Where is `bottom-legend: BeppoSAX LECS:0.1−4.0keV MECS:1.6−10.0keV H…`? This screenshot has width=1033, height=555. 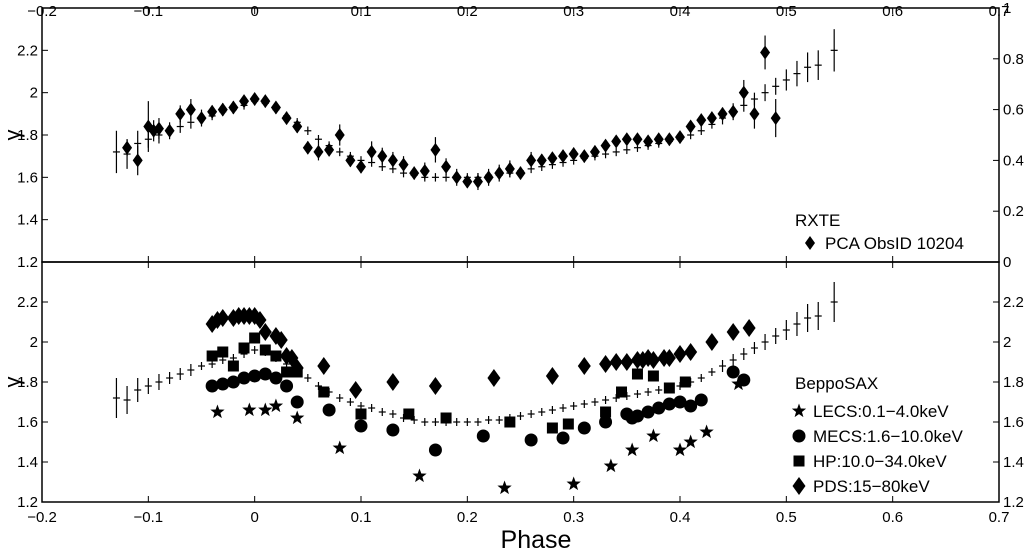
bottom-legend: BeppoSAX LECS:0.1−4.0keV MECS:1.6−10.0keV H… is located at coordinates (877, 435).